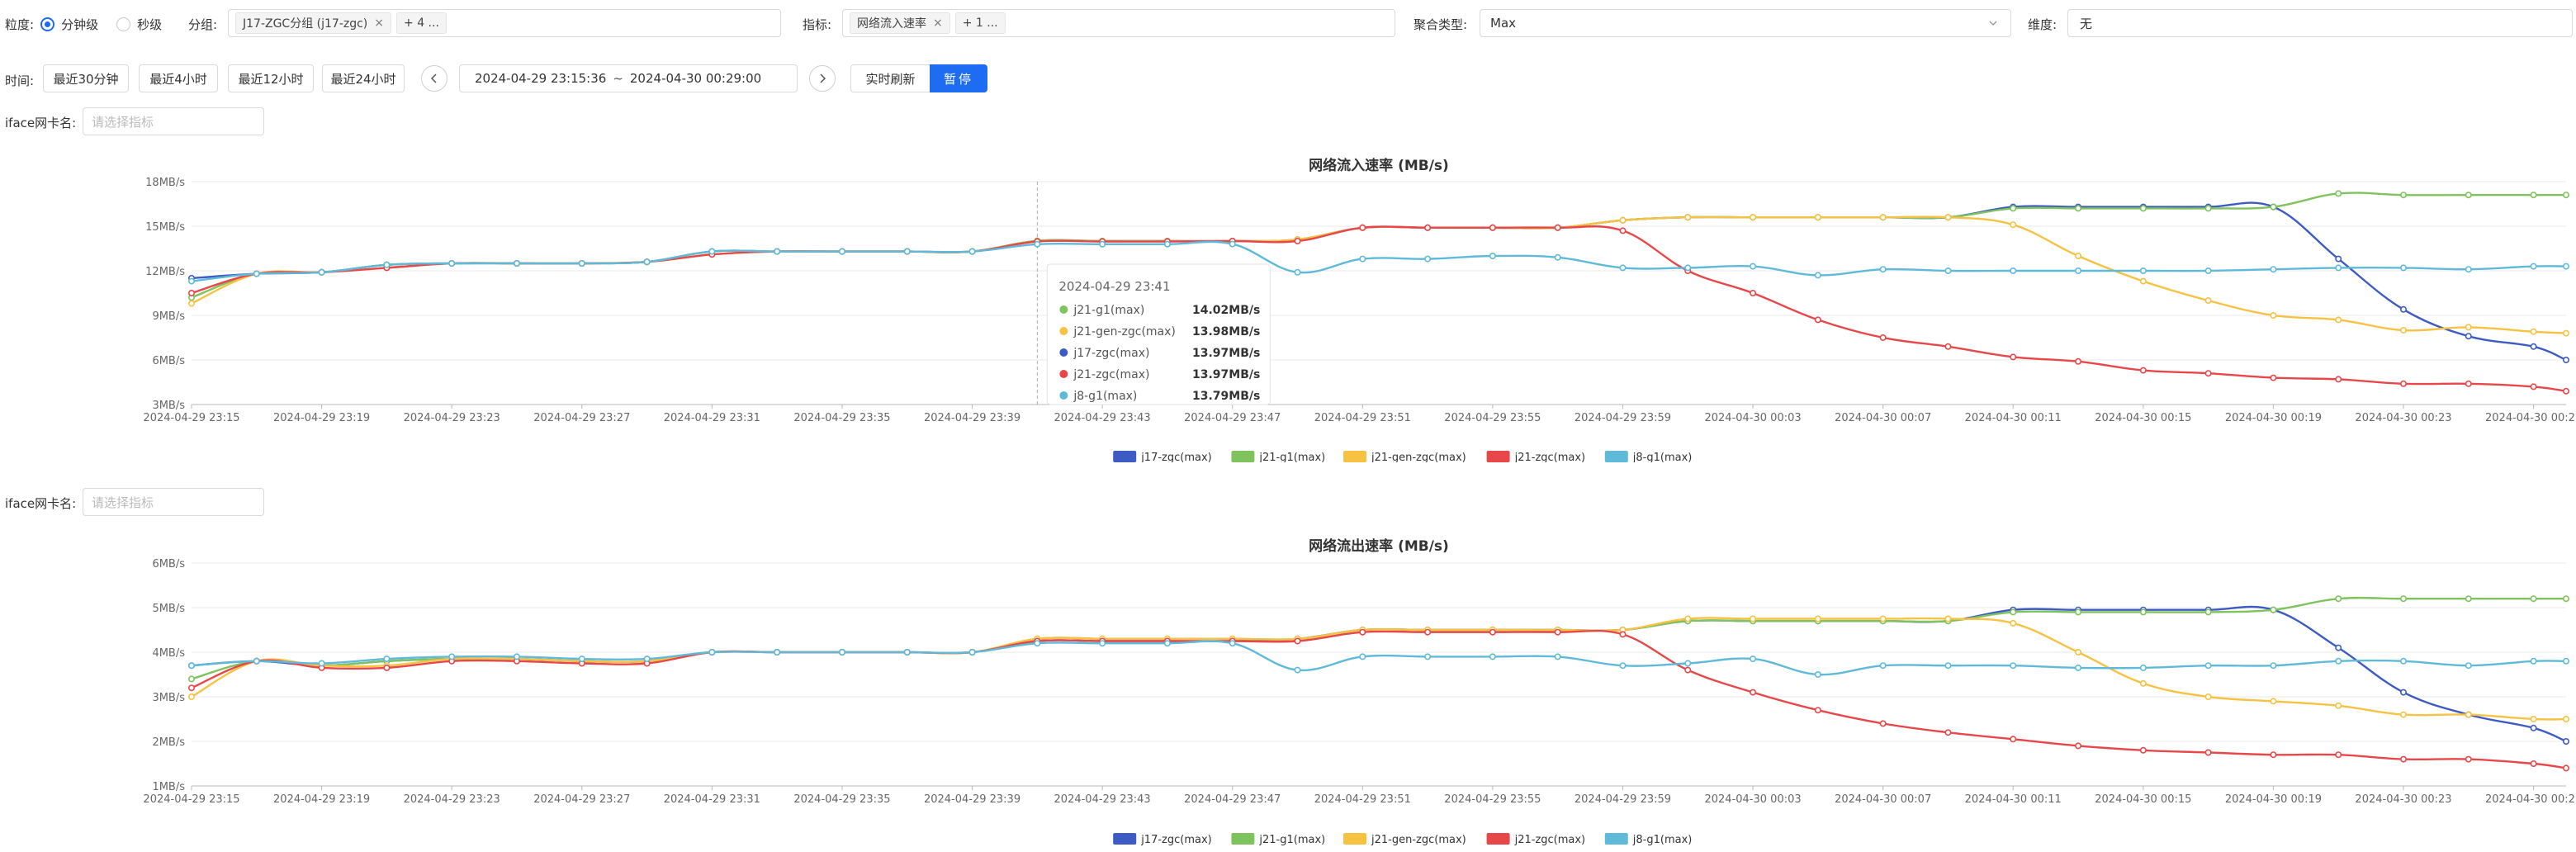 The image size is (2576, 852). I want to click on legend-item-j21-g1-max: j21-g1(max), so click(1278, 456).